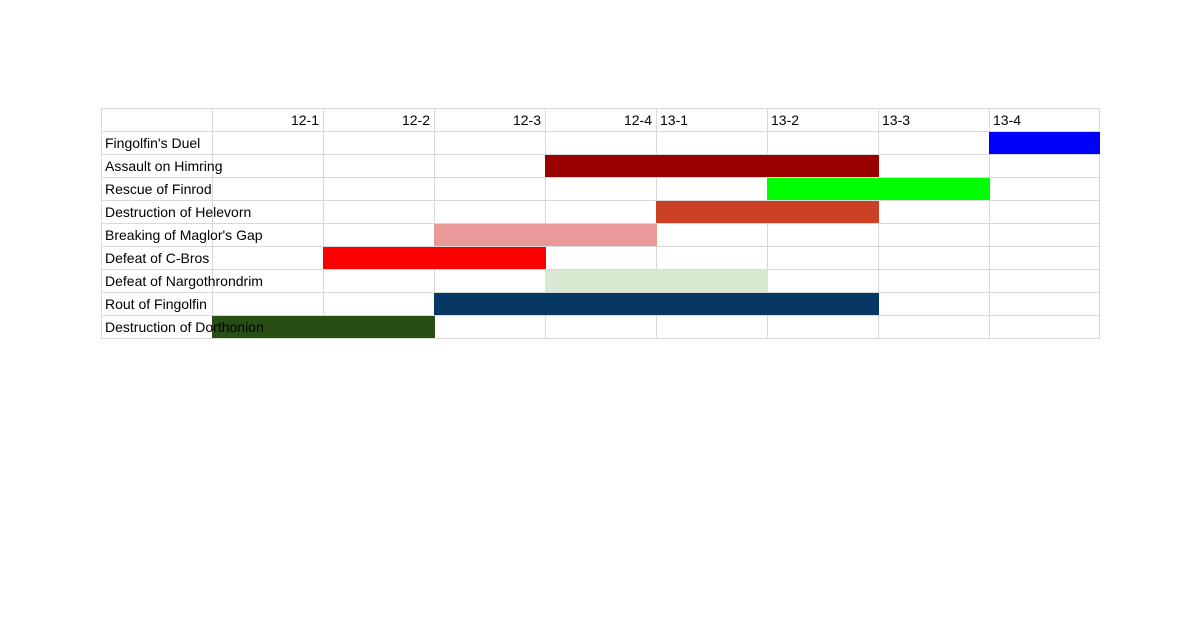 This screenshot has height=630, width=1200. What do you see at coordinates (156, 304) in the screenshot?
I see `row-label: Rout of Fingolfin` at bounding box center [156, 304].